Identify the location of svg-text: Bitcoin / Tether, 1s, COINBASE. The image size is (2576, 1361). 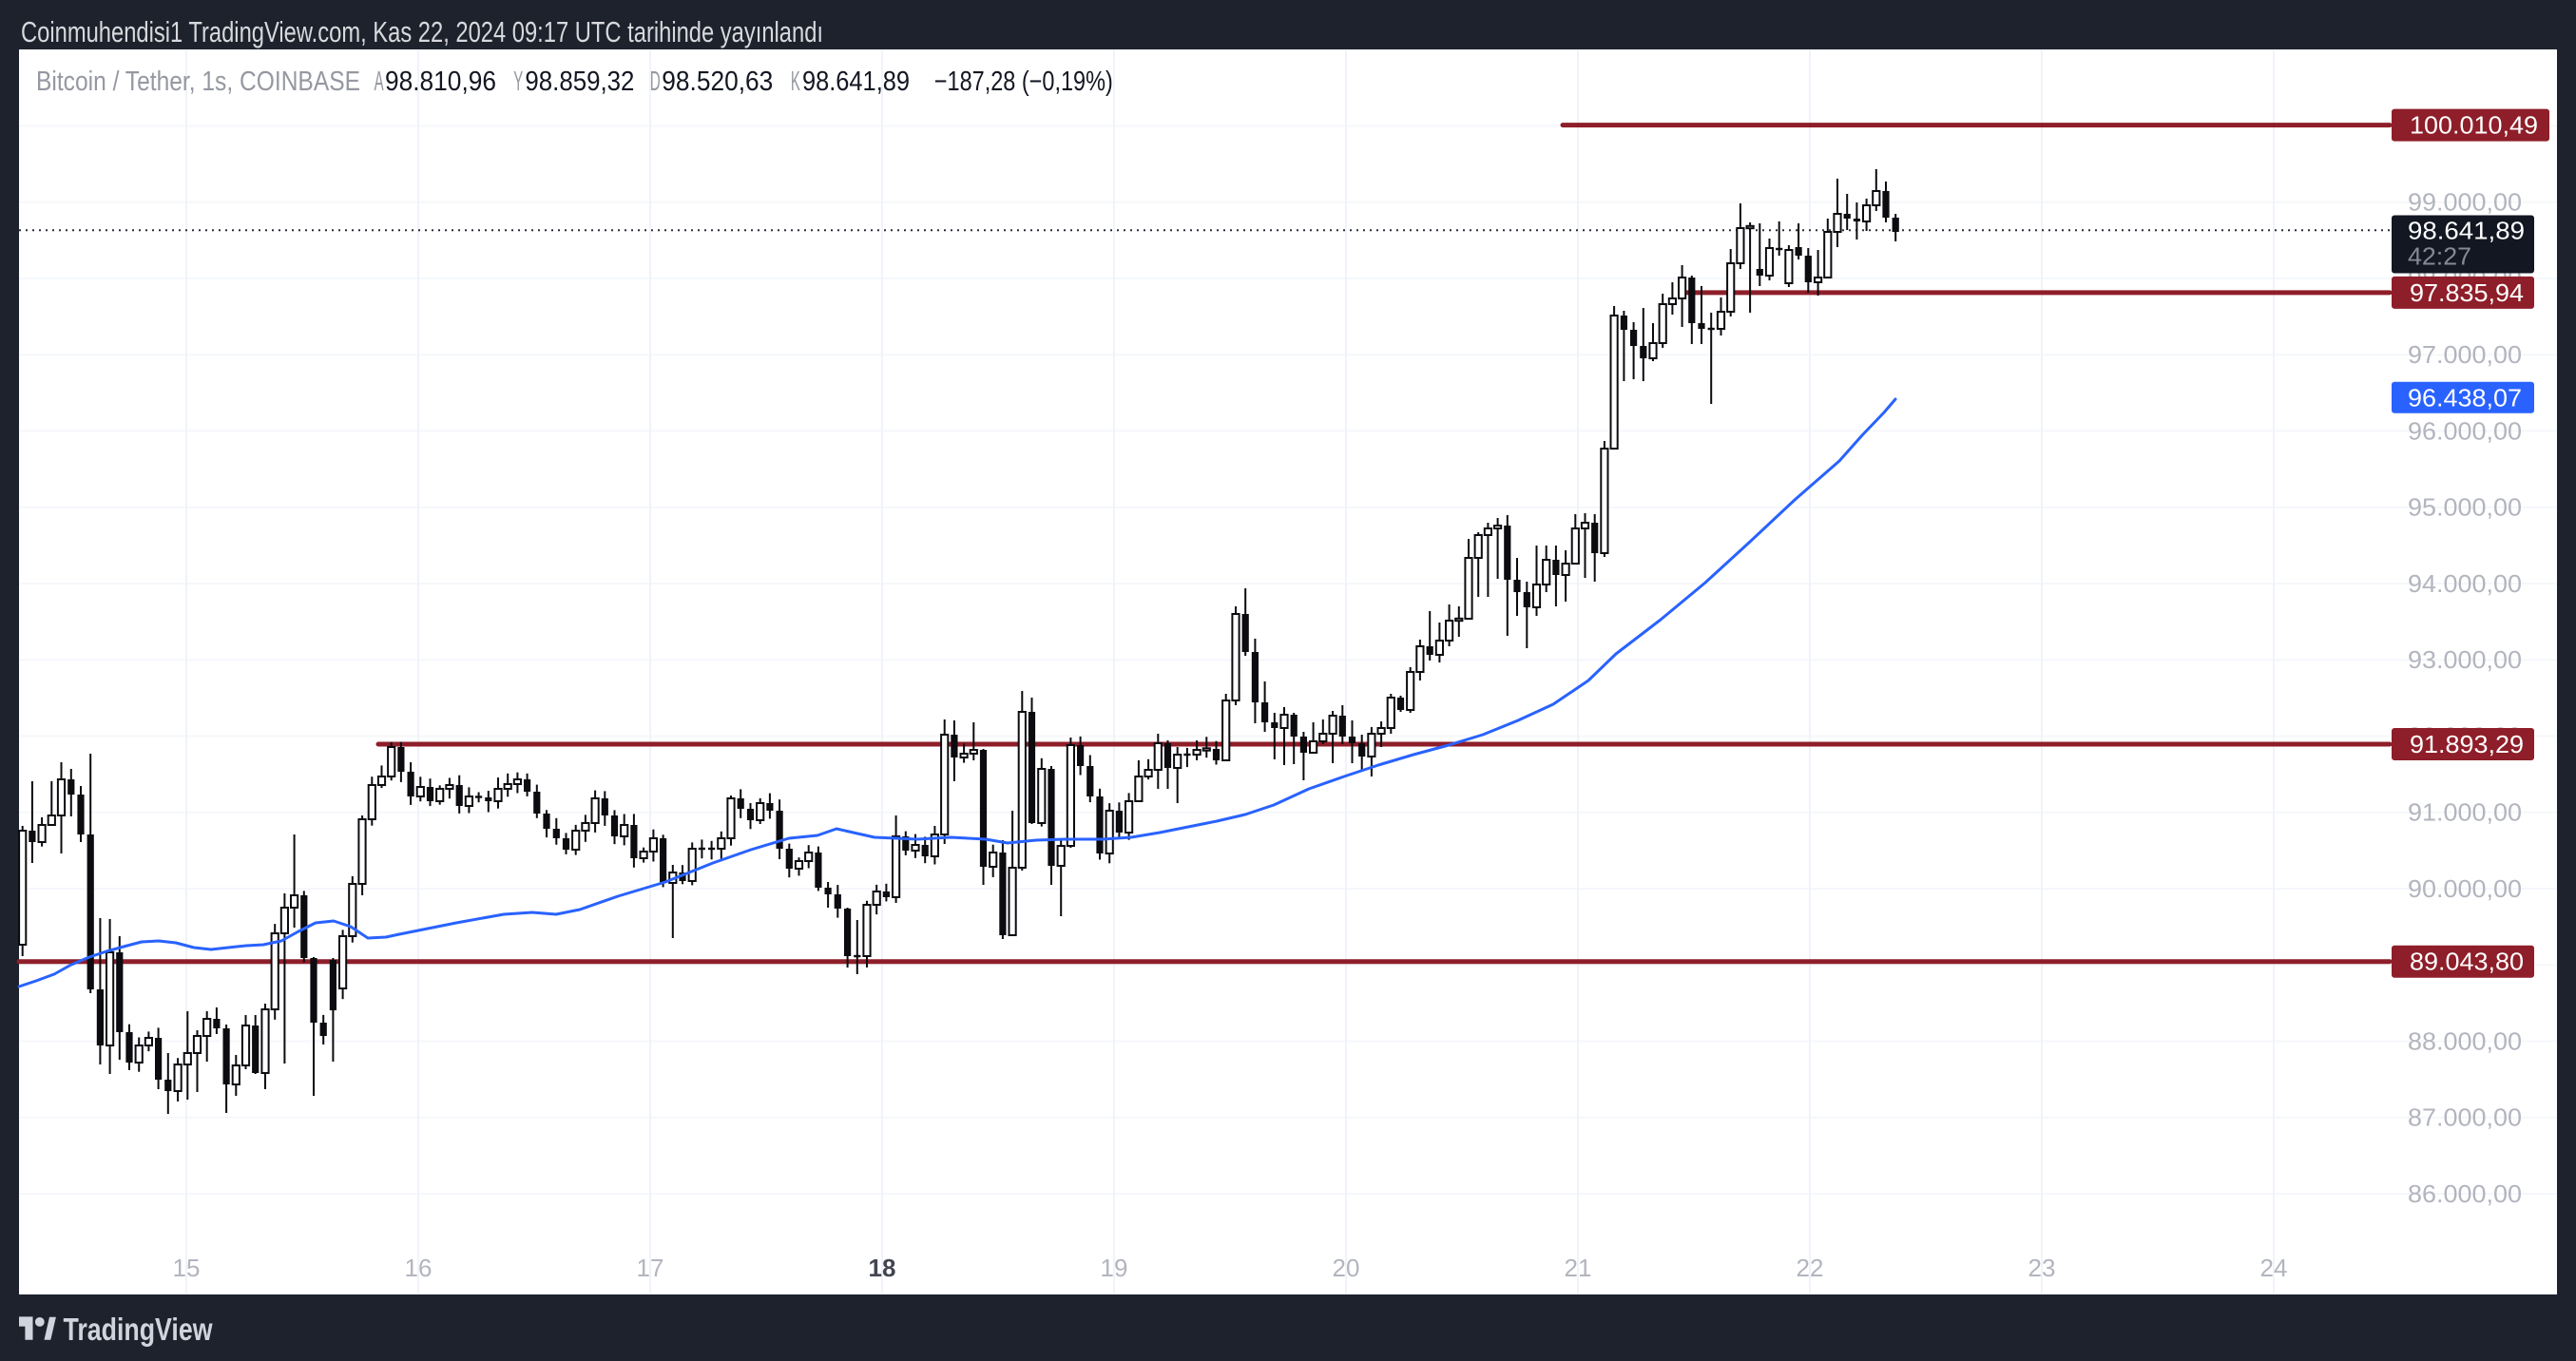
(198, 82).